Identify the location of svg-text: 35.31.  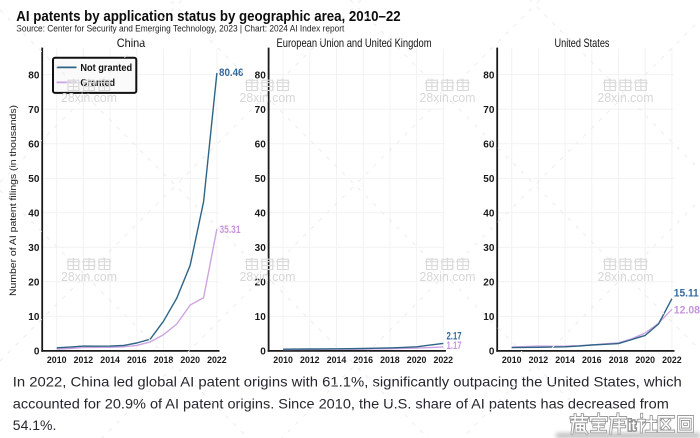
(230, 230).